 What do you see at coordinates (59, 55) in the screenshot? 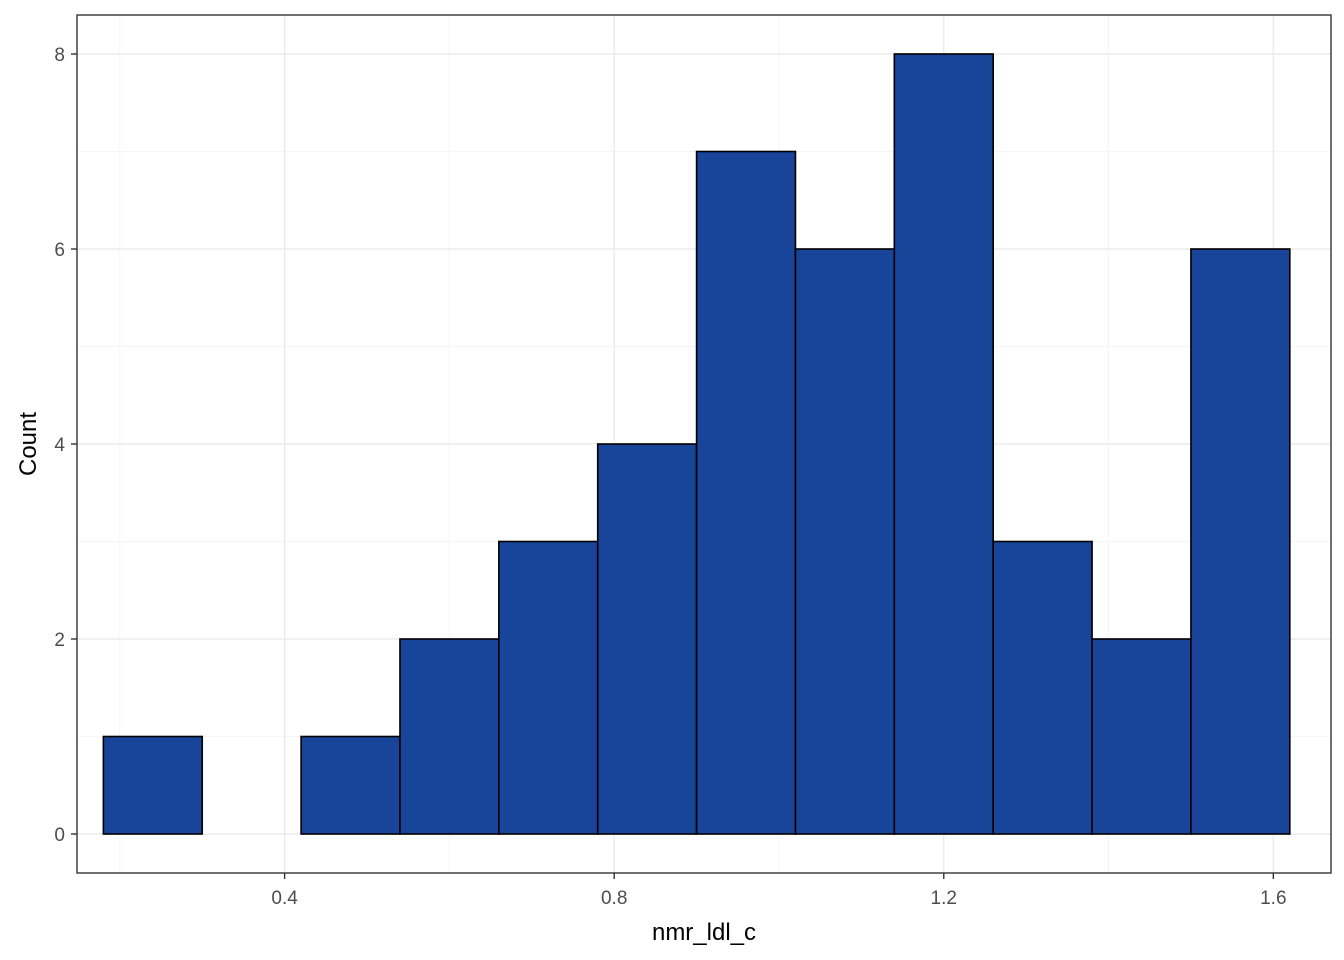
I see `y-tick-label: 8` at bounding box center [59, 55].